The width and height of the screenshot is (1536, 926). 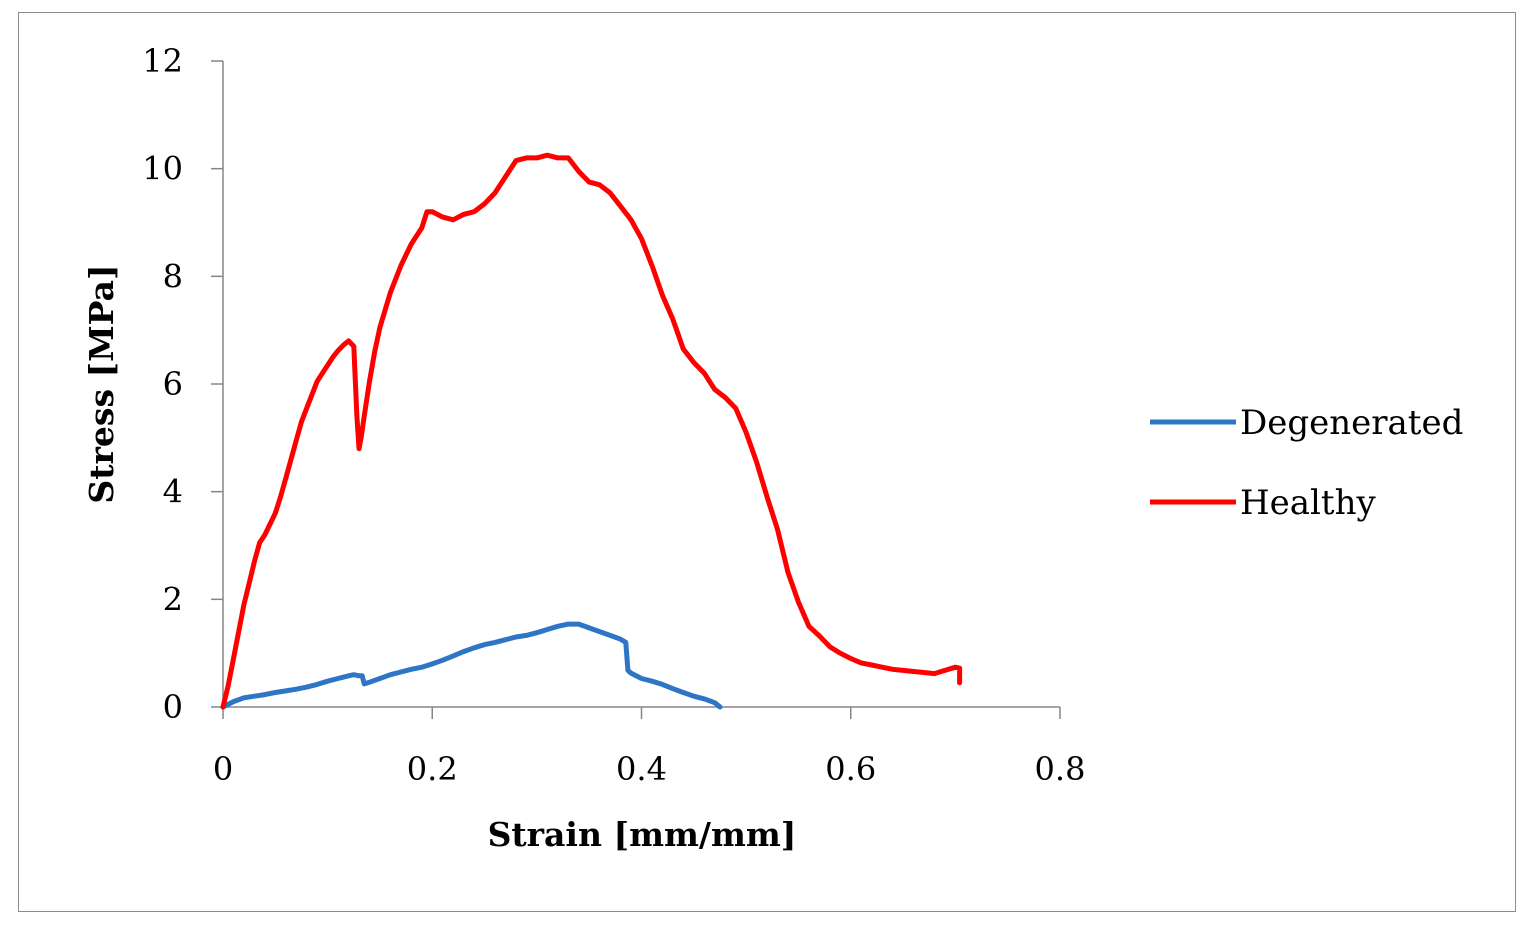 I want to click on y-tick-label: 0, so click(x=173, y=707).